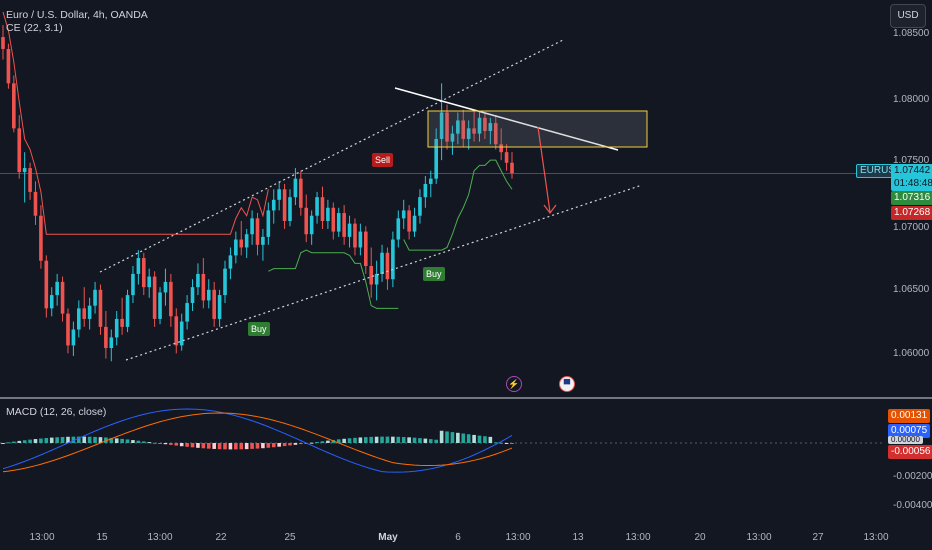 The image size is (932, 550). I want to click on macd-indicator-label: MACD (12, 26, close), so click(56, 412).